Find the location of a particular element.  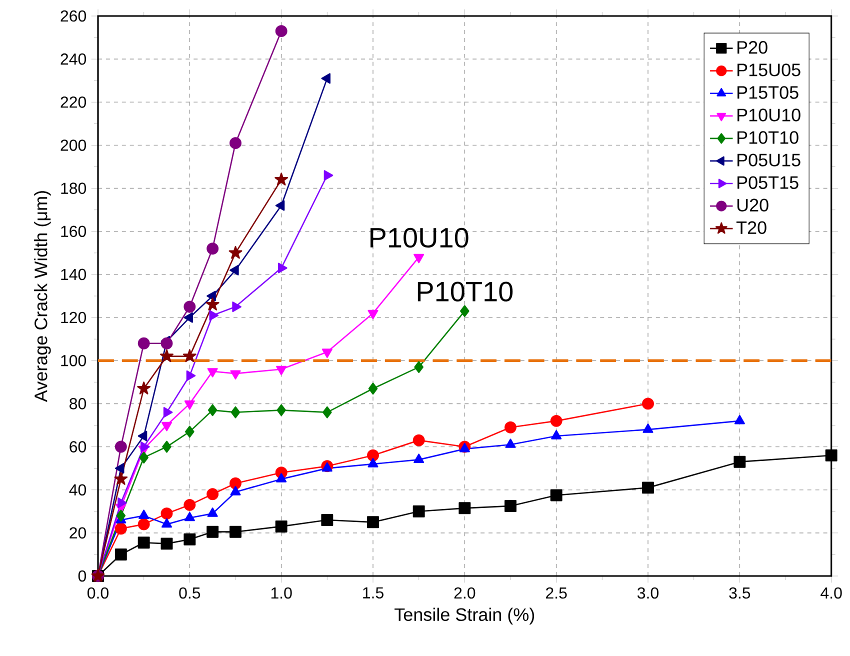

legend-label: P05T15 is located at coordinates (768, 182).